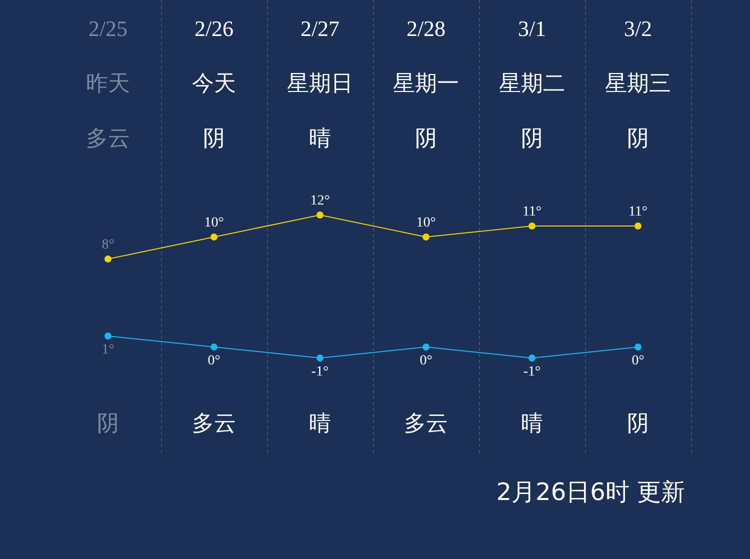 This screenshot has width=750, height=559. Describe the element at coordinates (320, 201) in the screenshot. I see `data-label: 12°` at that location.